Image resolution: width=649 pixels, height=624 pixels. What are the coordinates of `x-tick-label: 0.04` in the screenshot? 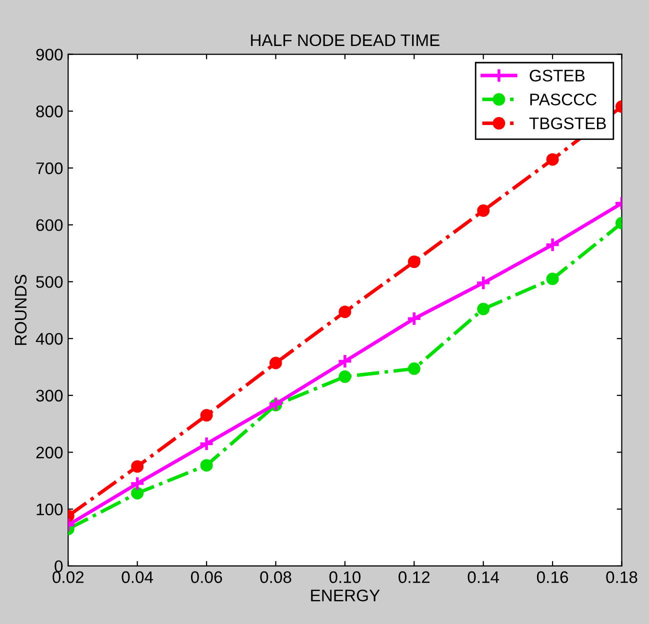 It's located at (138, 577).